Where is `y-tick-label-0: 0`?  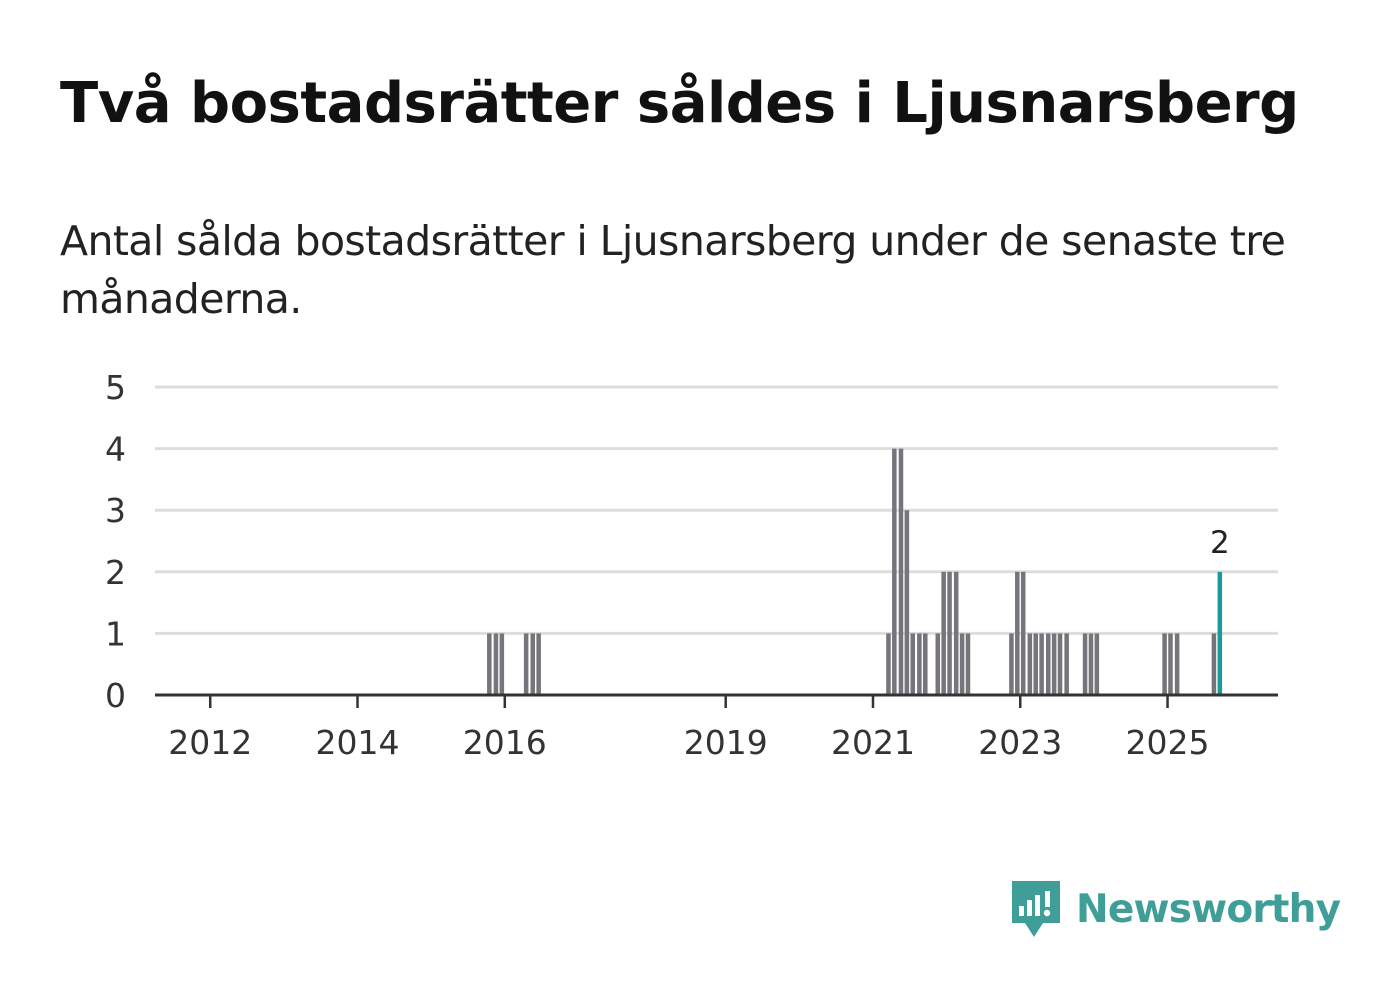
y-tick-label-0: 0 is located at coordinates (115, 695).